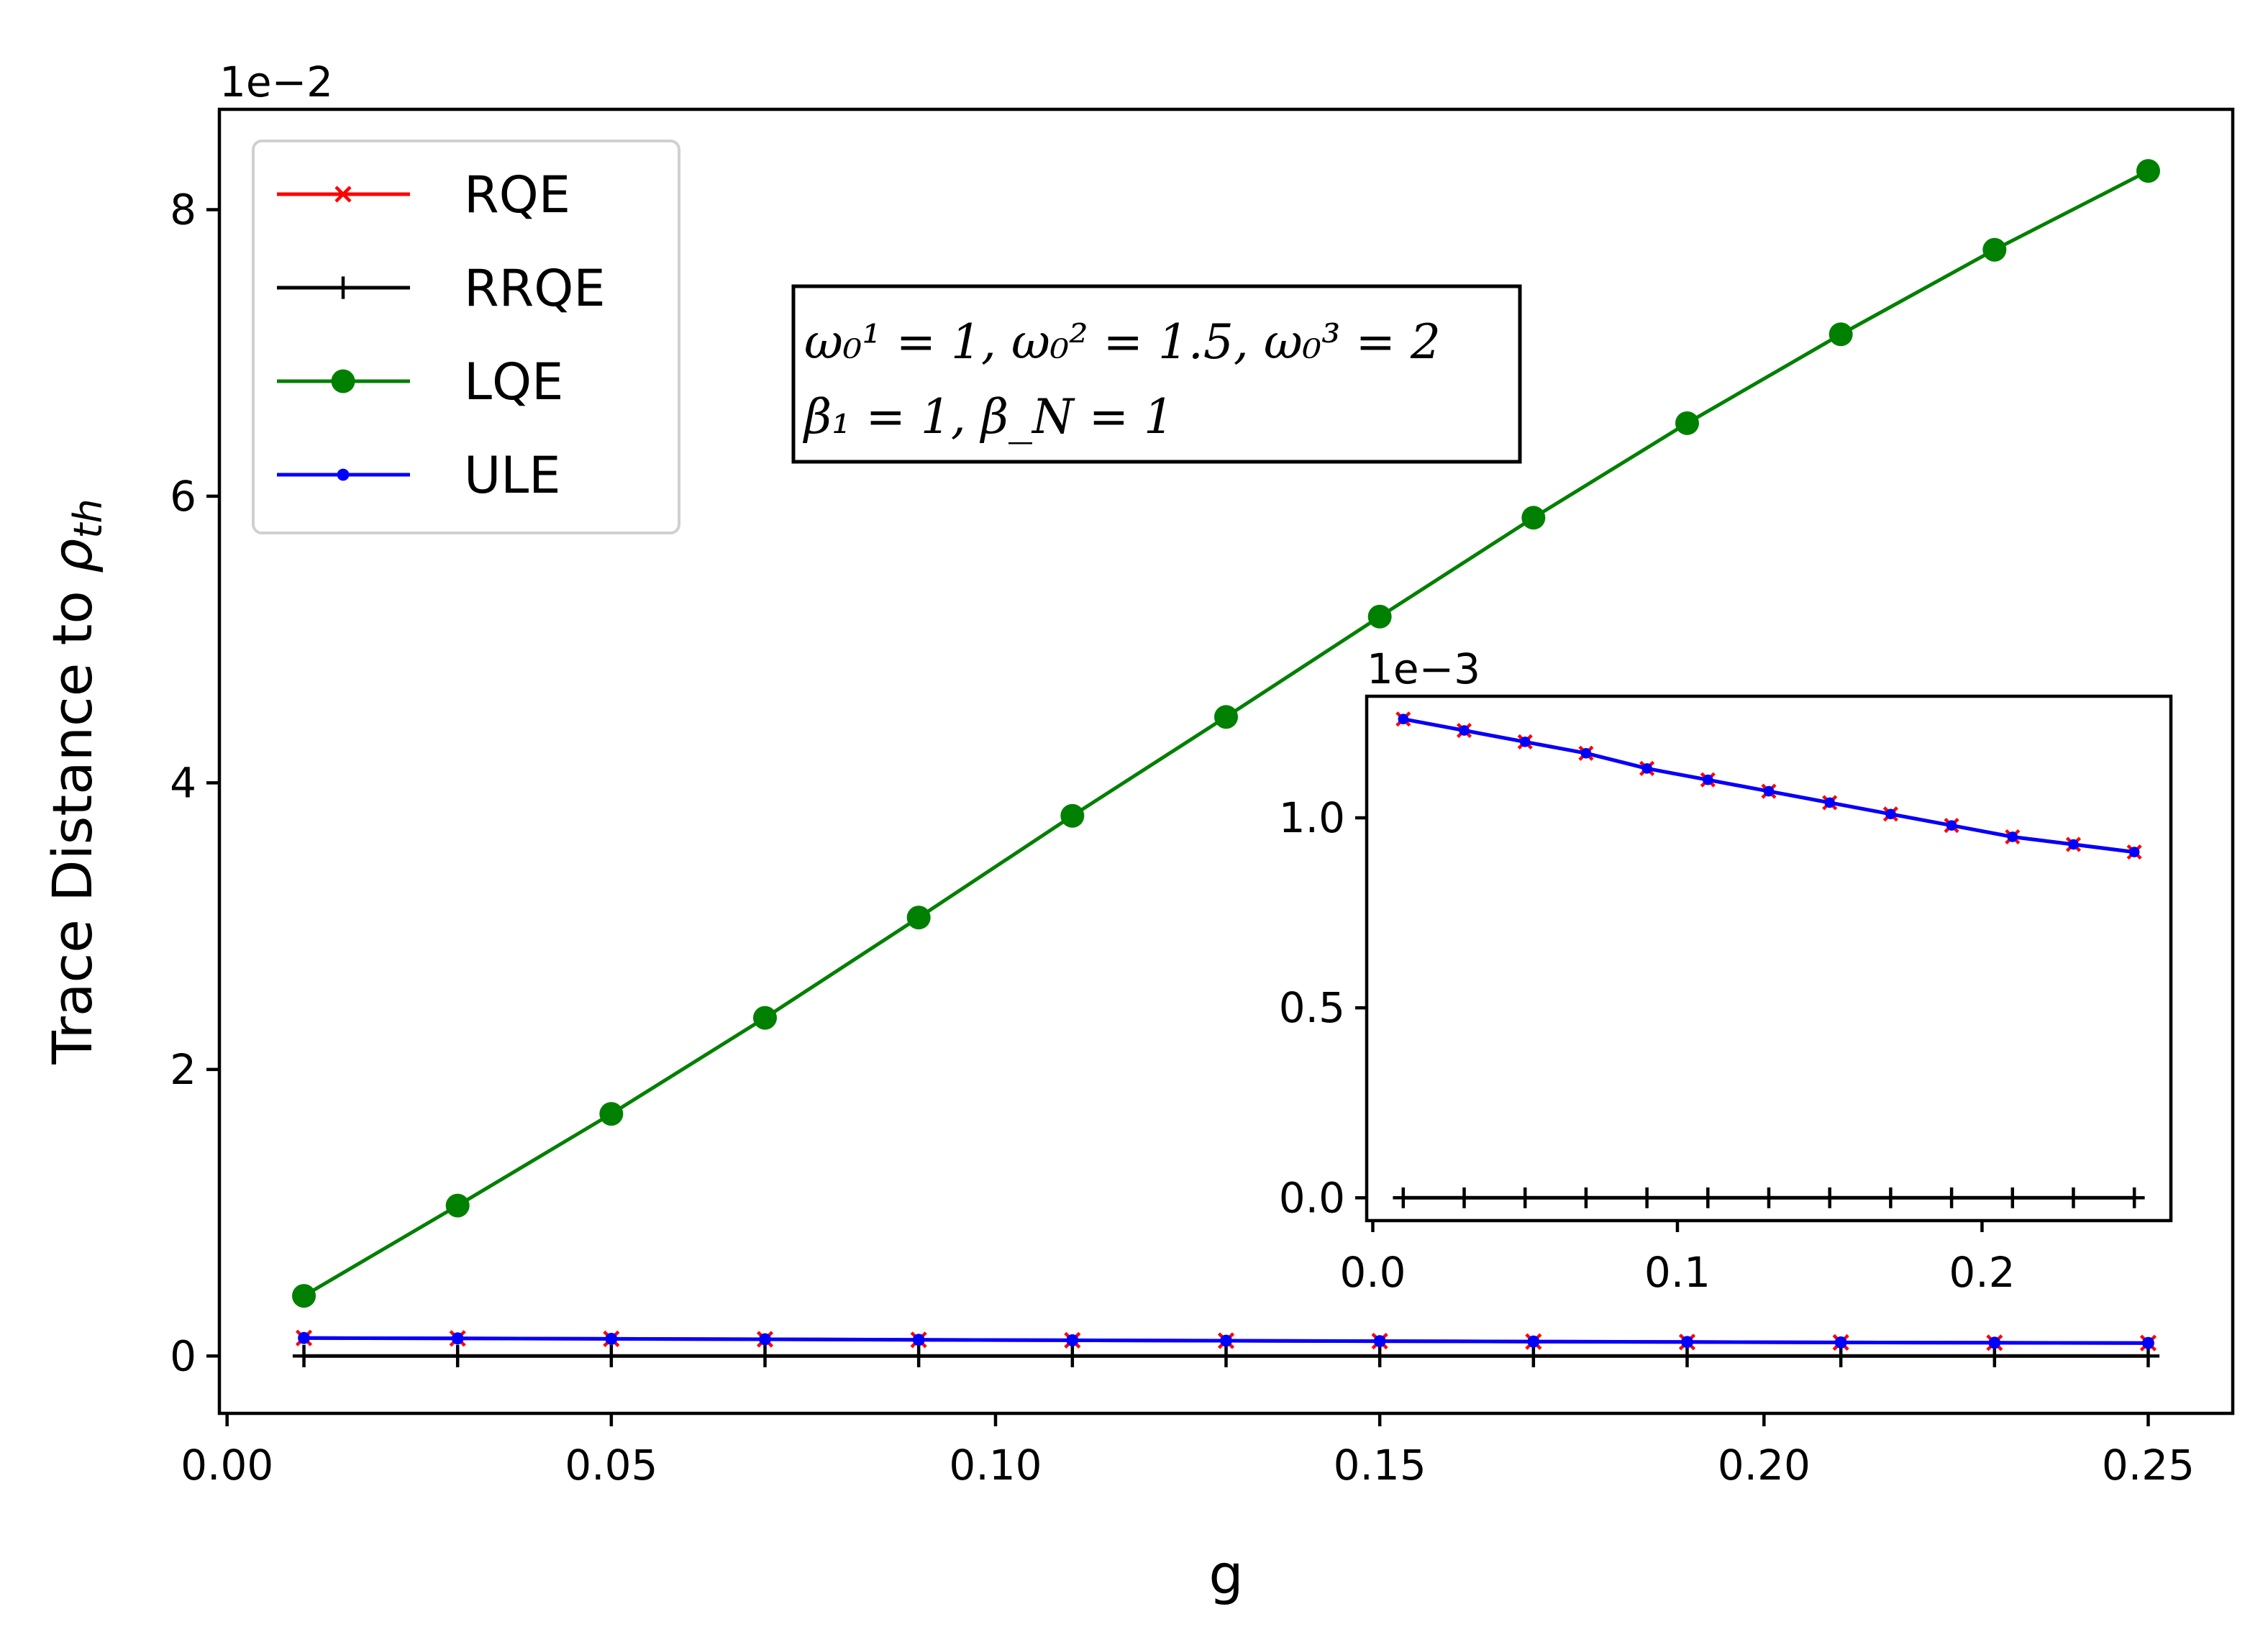 This screenshot has height=1650, width=2268. What do you see at coordinates (995, 1465) in the screenshot?
I see `x-tick-label: 0.10` at bounding box center [995, 1465].